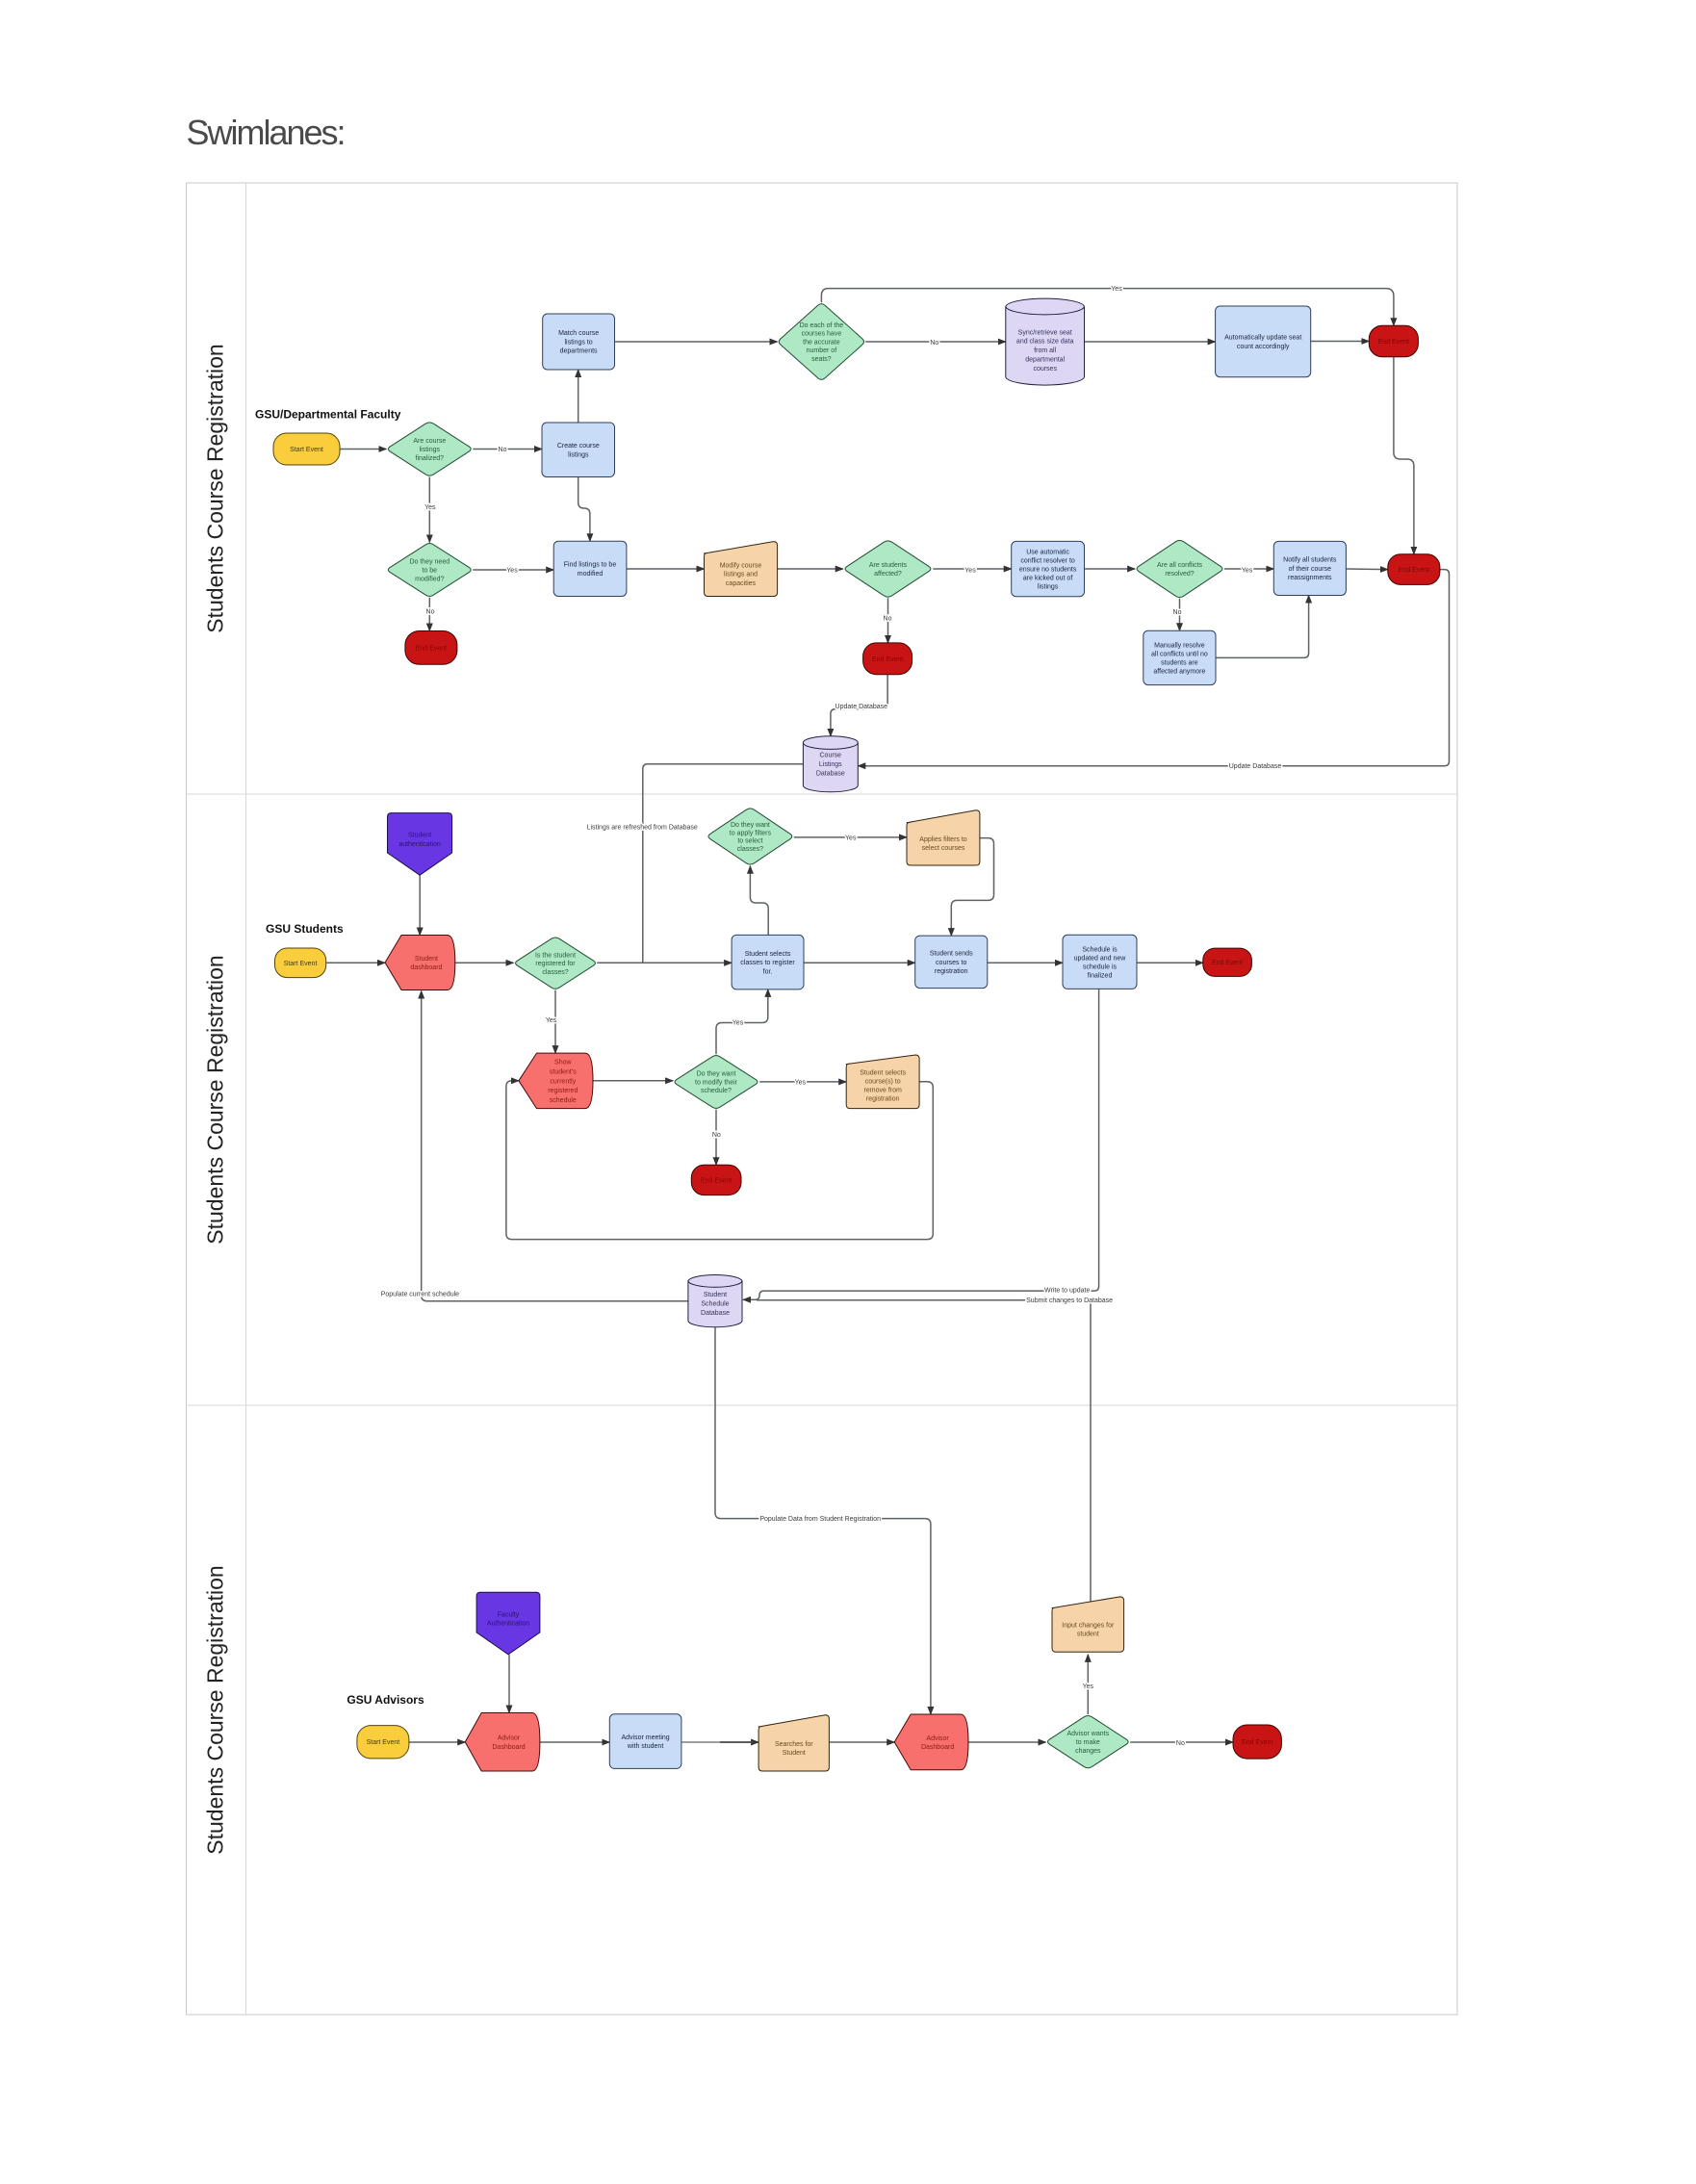 This screenshot has height=2184, width=1696. Describe the element at coordinates (1069, 1301) in the screenshot. I see `svg-text: Submit changes to Database` at that location.